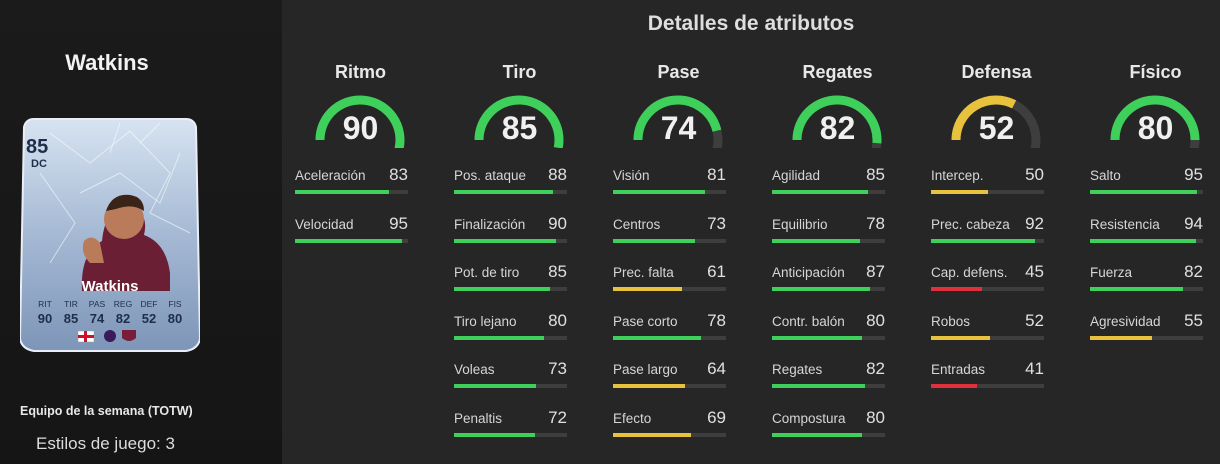 The height and width of the screenshot is (464, 1220). I want to click on attribute-label: Aceleración, so click(330, 175).